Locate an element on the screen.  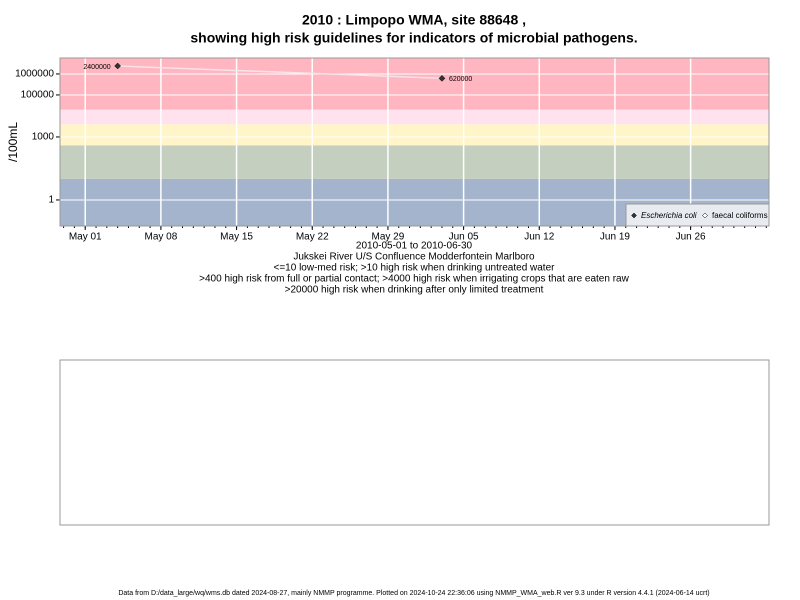
x-tick-label: May 01 is located at coordinates (85, 237).